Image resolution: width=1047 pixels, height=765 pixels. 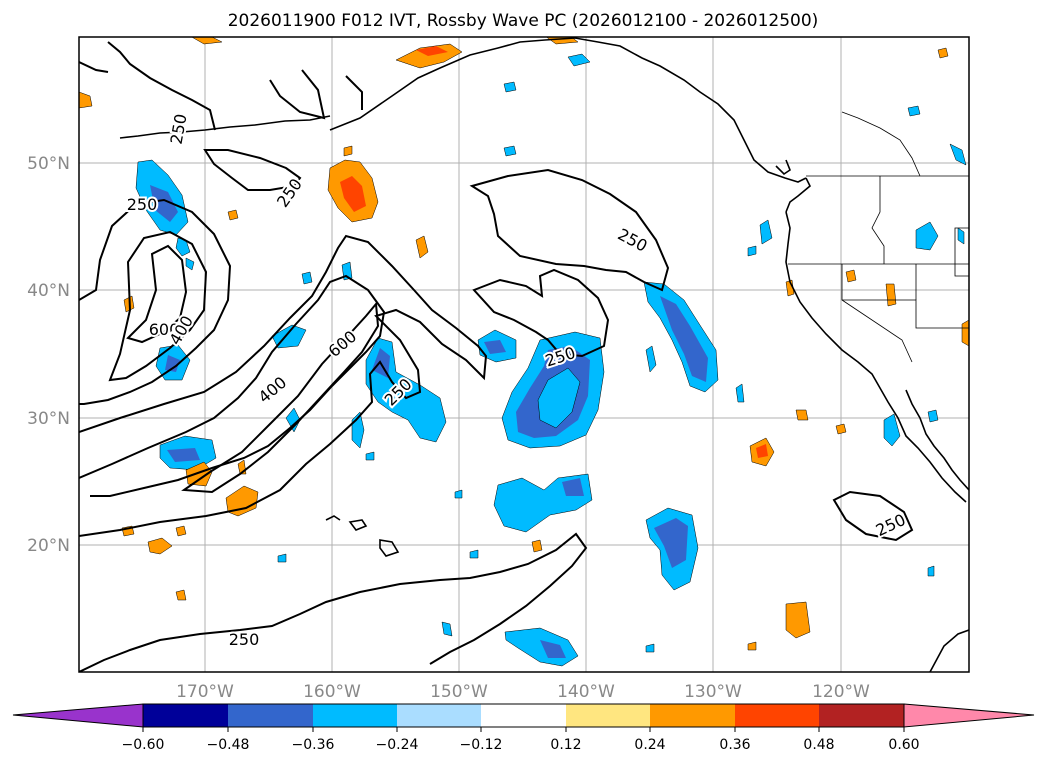 What do you see at coordinates (565, 745) in the screenshot?
I see `colorbar-tick-label: 0.12` at bounding box center [565, 745].